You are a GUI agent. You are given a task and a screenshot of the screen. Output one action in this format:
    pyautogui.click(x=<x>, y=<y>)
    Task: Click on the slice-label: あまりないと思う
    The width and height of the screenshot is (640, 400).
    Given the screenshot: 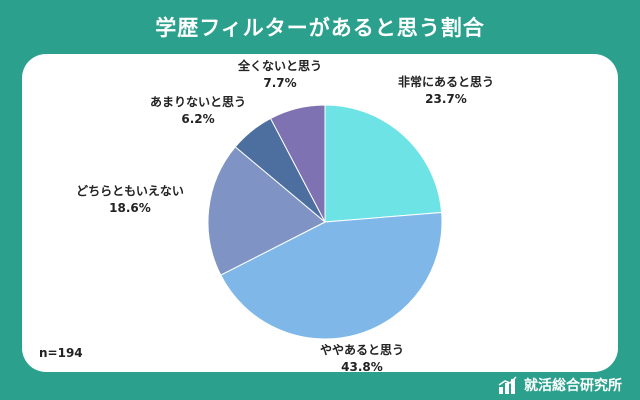 What is the action you would take?
    pyautogui.click(x=198, y=102)
    